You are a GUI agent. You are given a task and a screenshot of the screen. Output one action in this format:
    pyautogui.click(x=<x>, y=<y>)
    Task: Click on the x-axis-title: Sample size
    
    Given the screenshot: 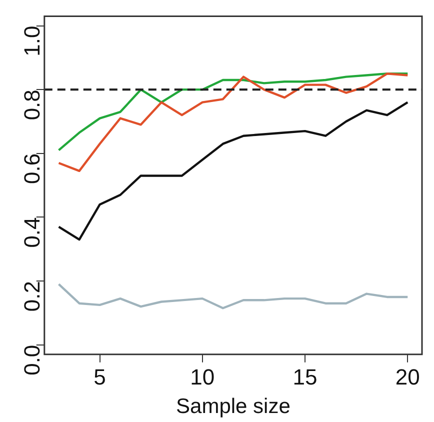 What is the action you would take?
    pyautogui.click(x=233, y=406)
    